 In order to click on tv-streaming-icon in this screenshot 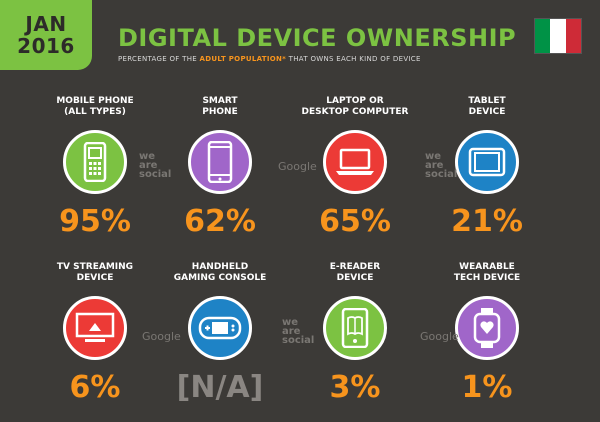, I will do `click(95, 328)`.